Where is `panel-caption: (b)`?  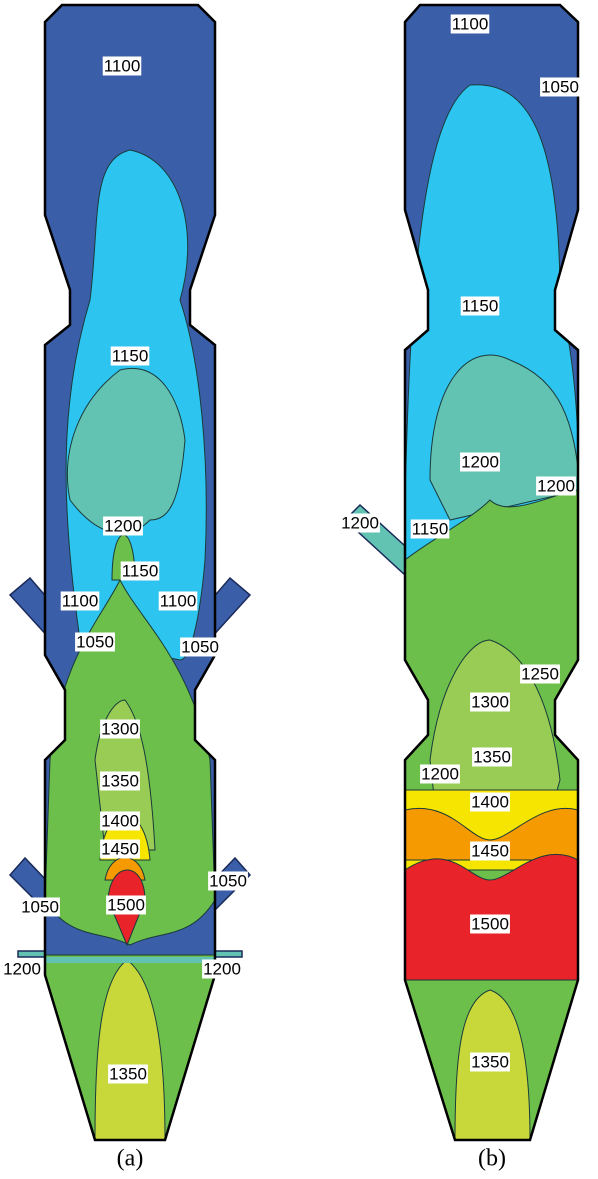 panel-caption: (b) is located at coordinates (492, 1159).